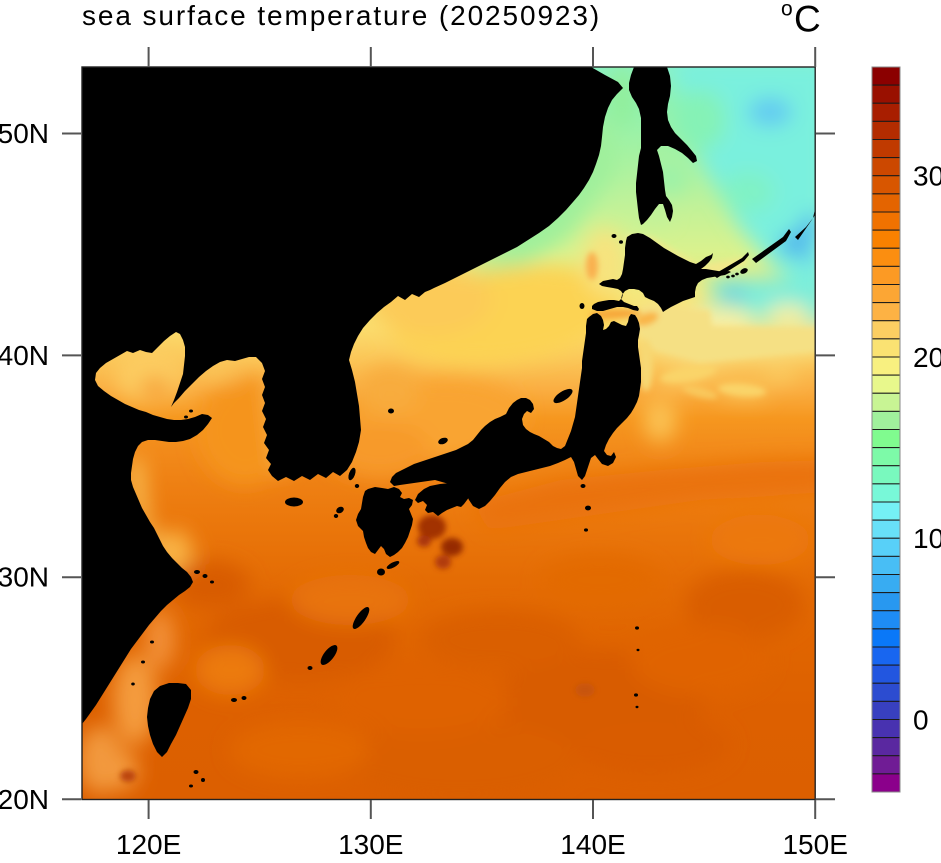  Describe the element at coordinates (24, 133) in the screenshot. I see `svg-text: 50N` at that location.